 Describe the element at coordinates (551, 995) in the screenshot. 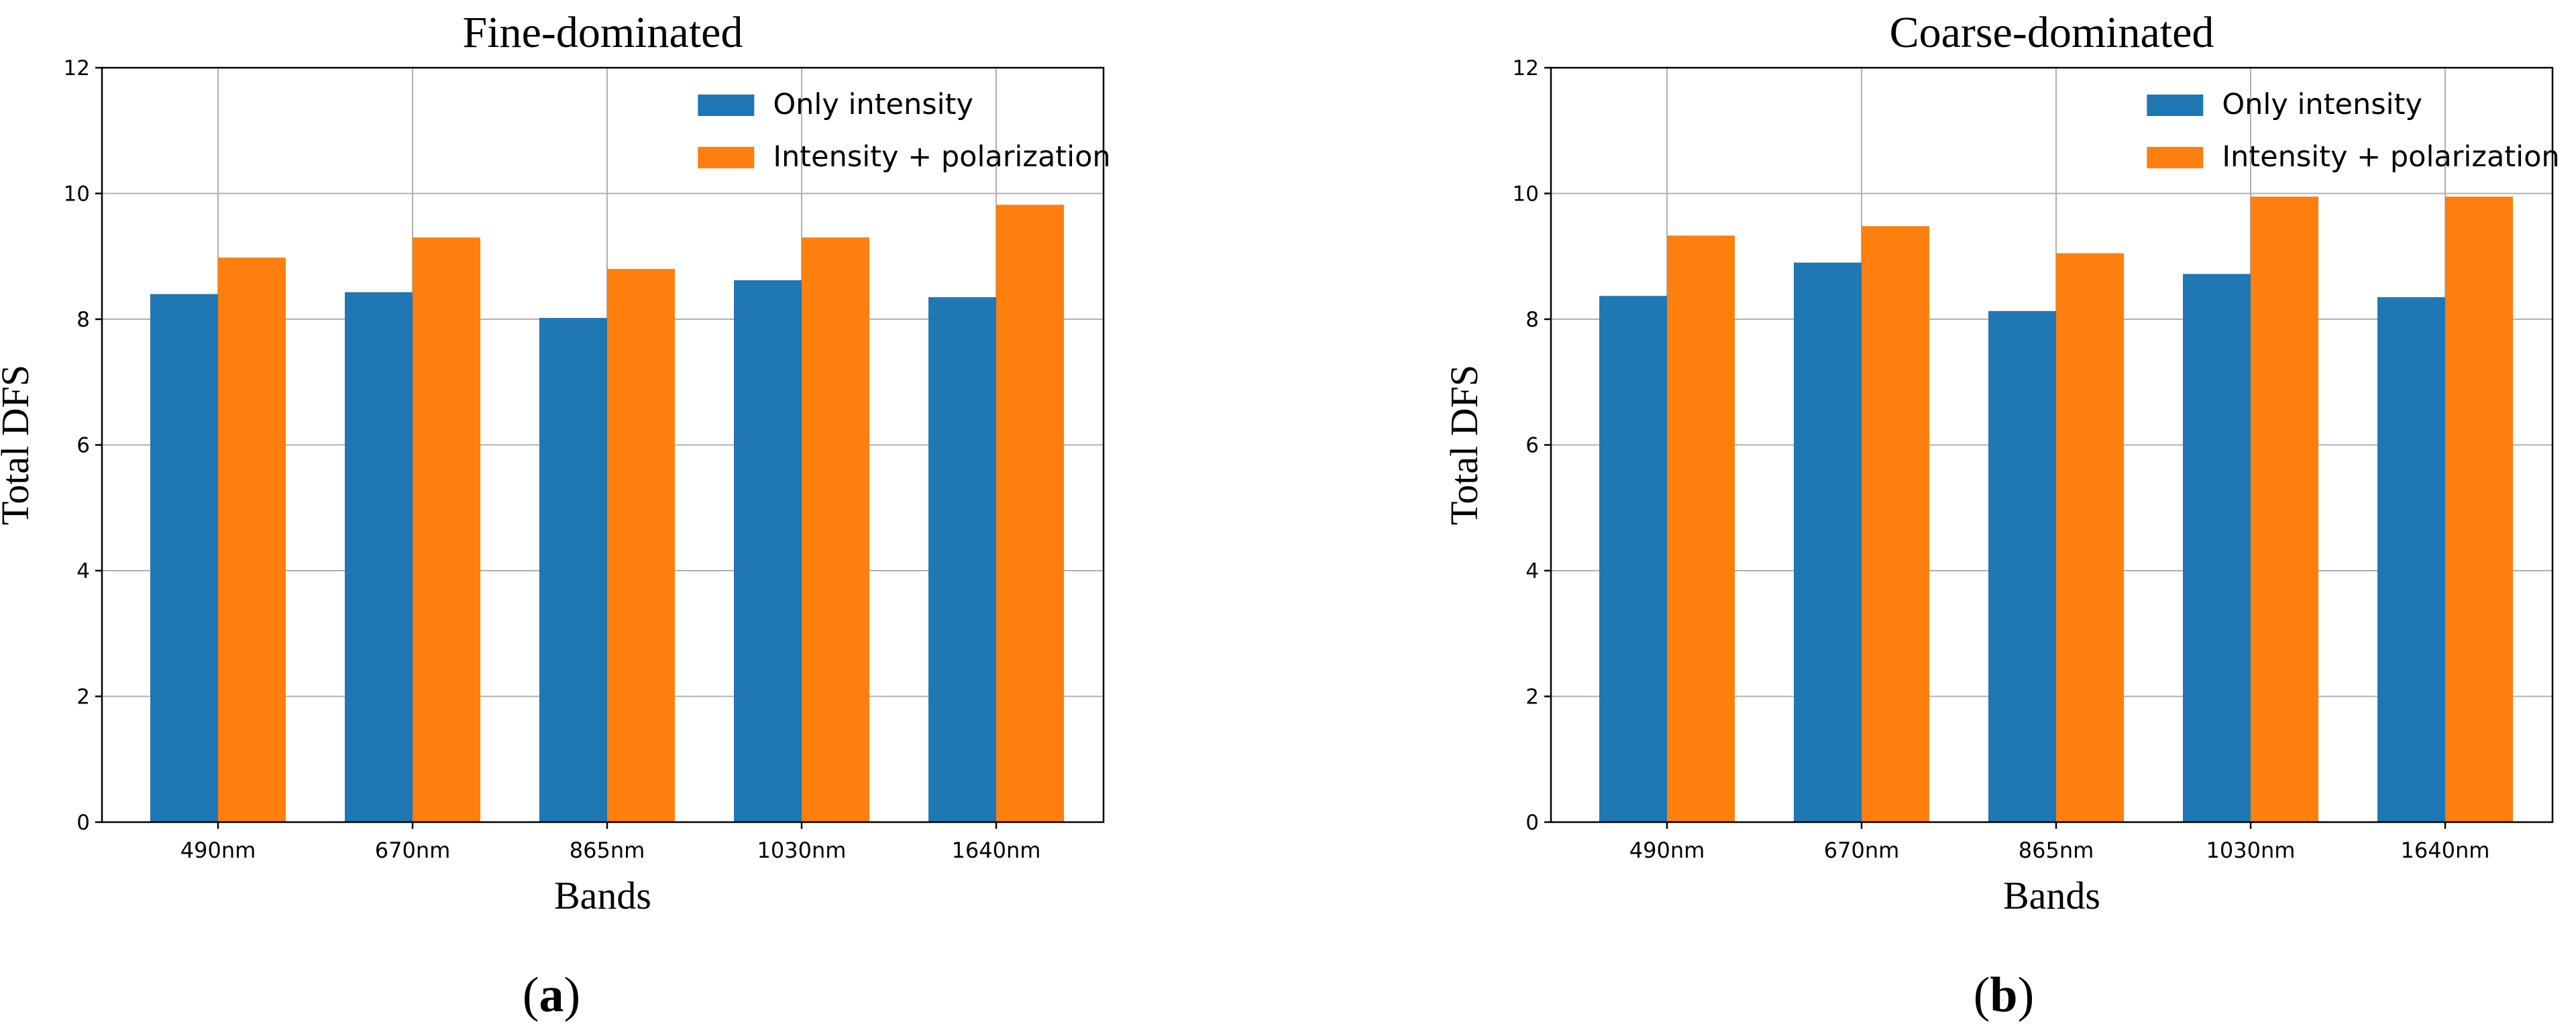

I see `panel-caption: (a)` at that location.